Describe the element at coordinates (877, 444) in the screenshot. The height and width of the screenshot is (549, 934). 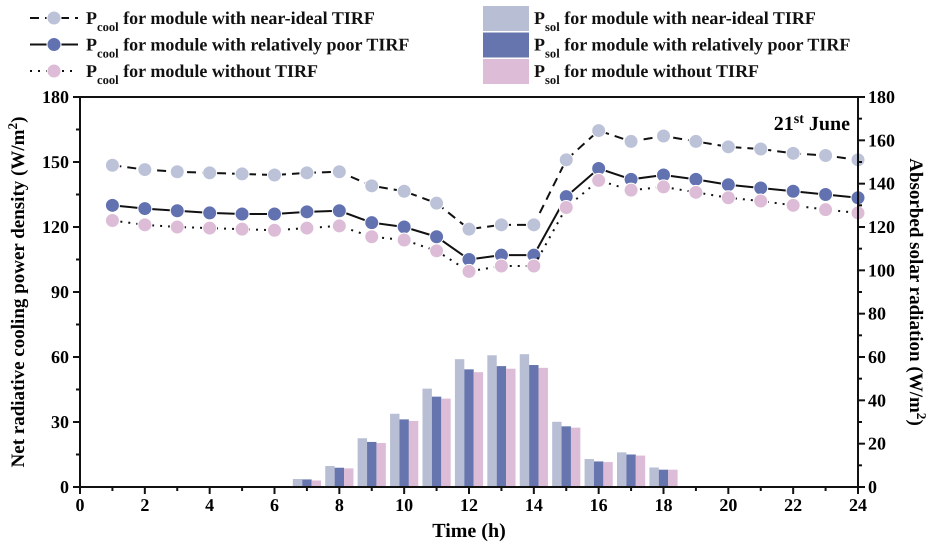
I see `y2-tick-label: 20` at that location.